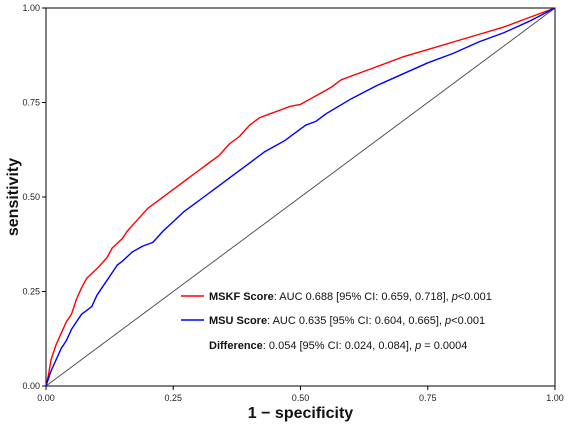 This screenshot has width=572, height=427. I want to click on x-tick-label: 0.25, so click(173, 398).